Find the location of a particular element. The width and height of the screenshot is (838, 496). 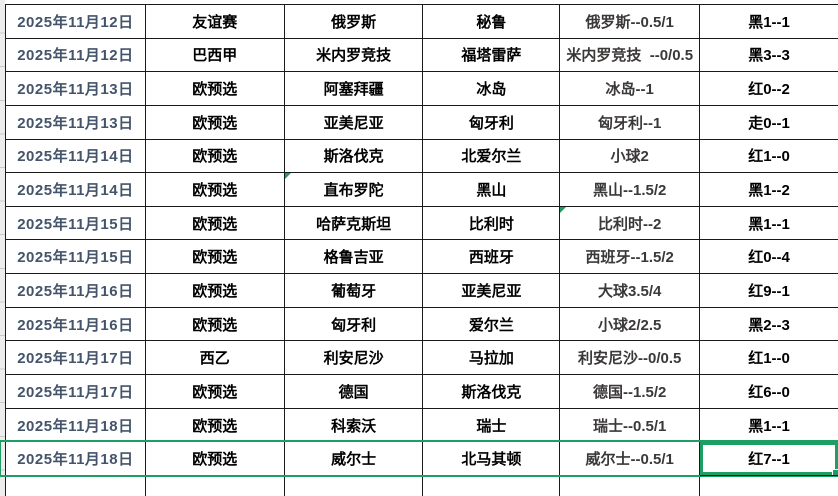

cell-away: 秘鲁 is located at coordinates (492, 22).